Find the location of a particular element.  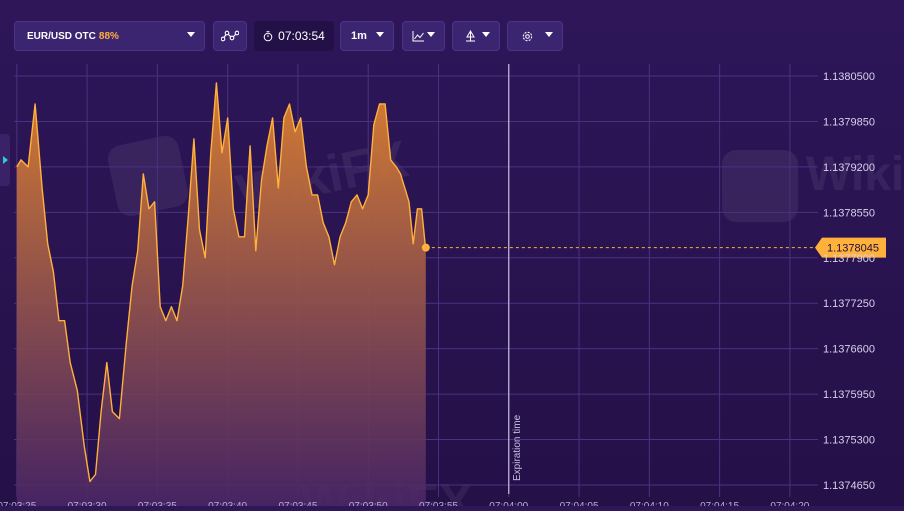

chart-settings-selector is located at coordinates (535, 36).